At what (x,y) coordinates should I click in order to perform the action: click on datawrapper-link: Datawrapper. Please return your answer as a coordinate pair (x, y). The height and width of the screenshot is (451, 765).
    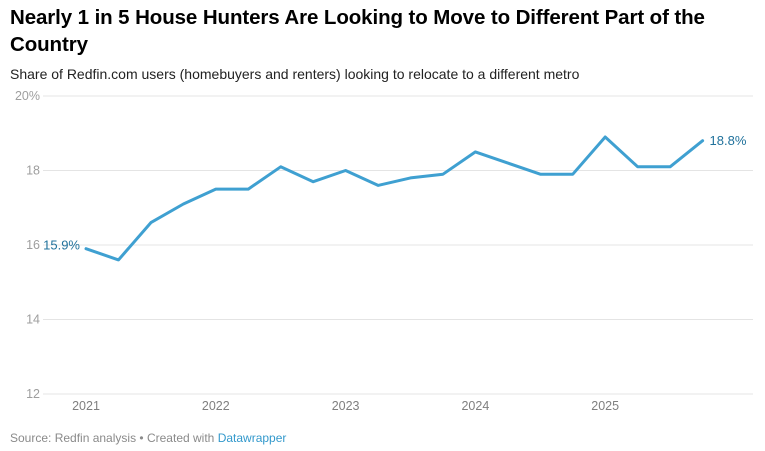
    Looking at the image, I should click on (252, 438).